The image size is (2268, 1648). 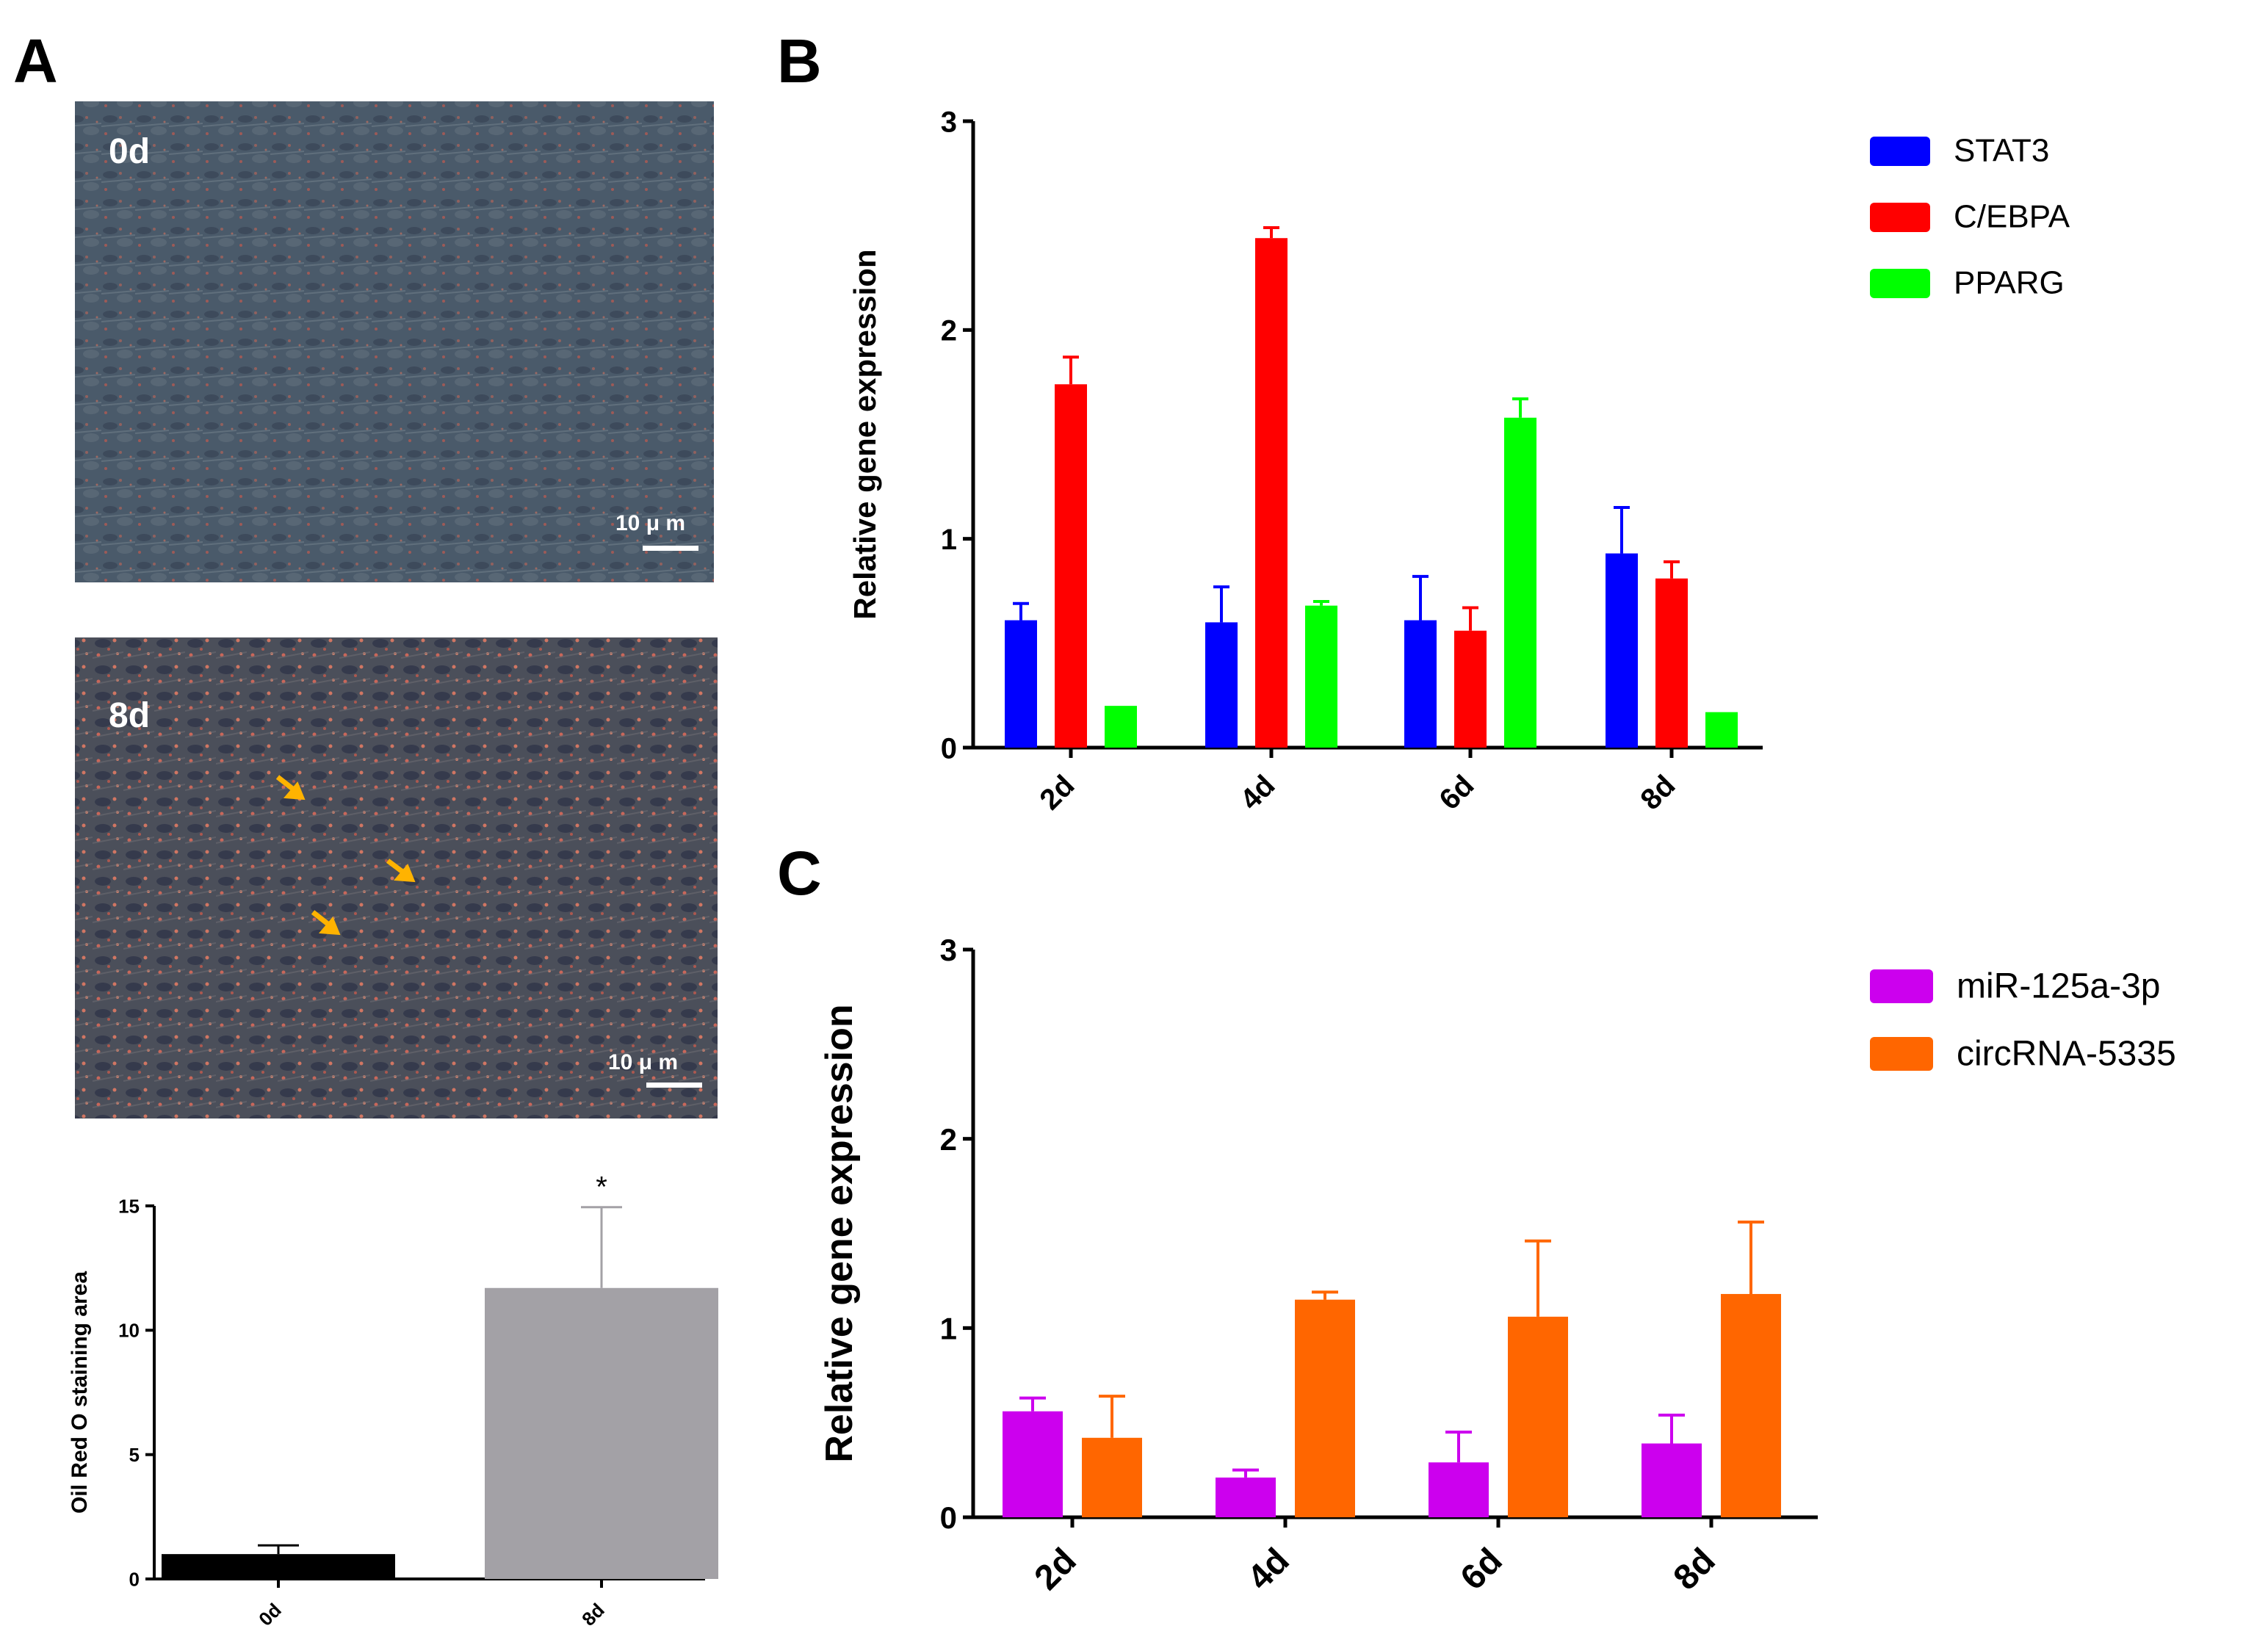 I want to click on bar-8d, so click(x=601, y=1433).